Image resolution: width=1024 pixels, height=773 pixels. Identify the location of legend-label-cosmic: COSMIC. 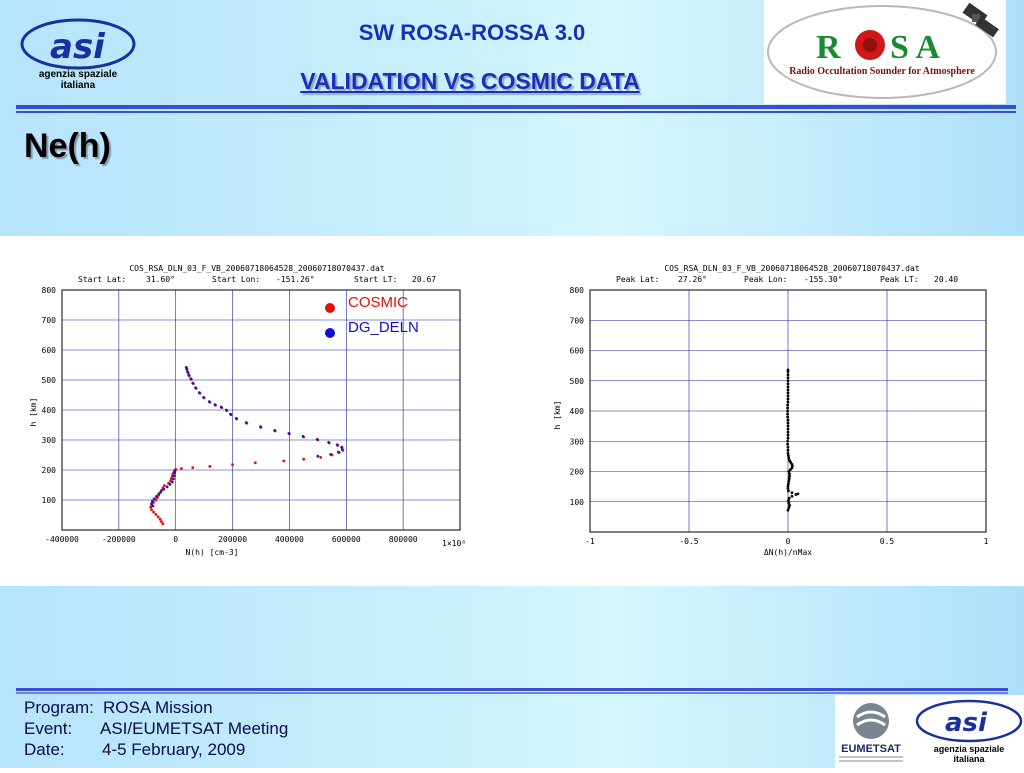
(378, 302).